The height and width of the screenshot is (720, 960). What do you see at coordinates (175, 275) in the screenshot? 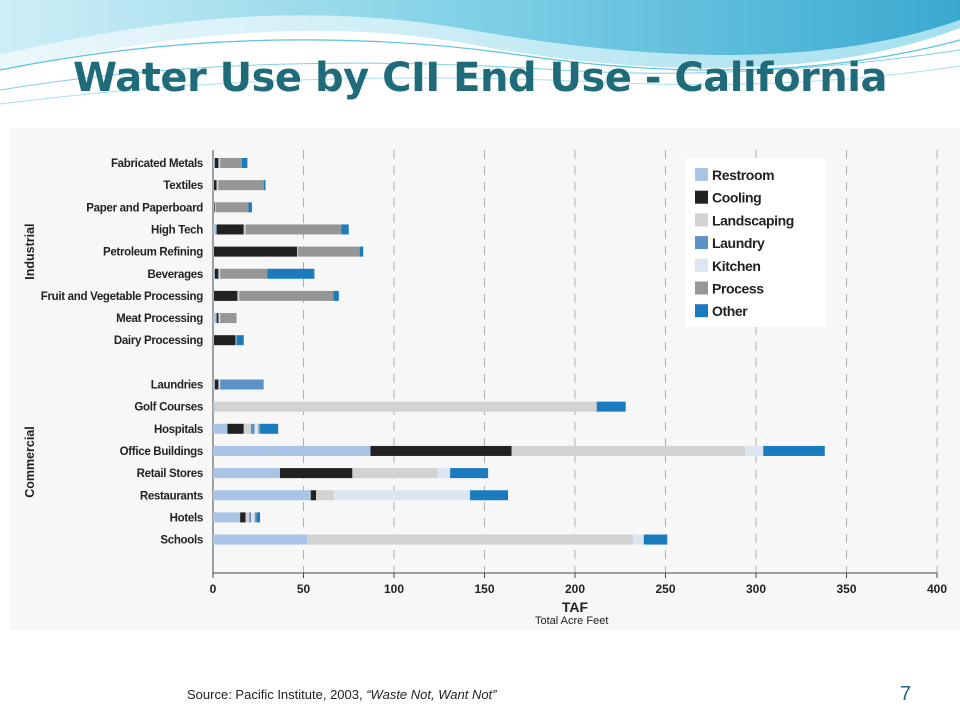
I see `category-label: Beverages` at bounding box center [175, 275].